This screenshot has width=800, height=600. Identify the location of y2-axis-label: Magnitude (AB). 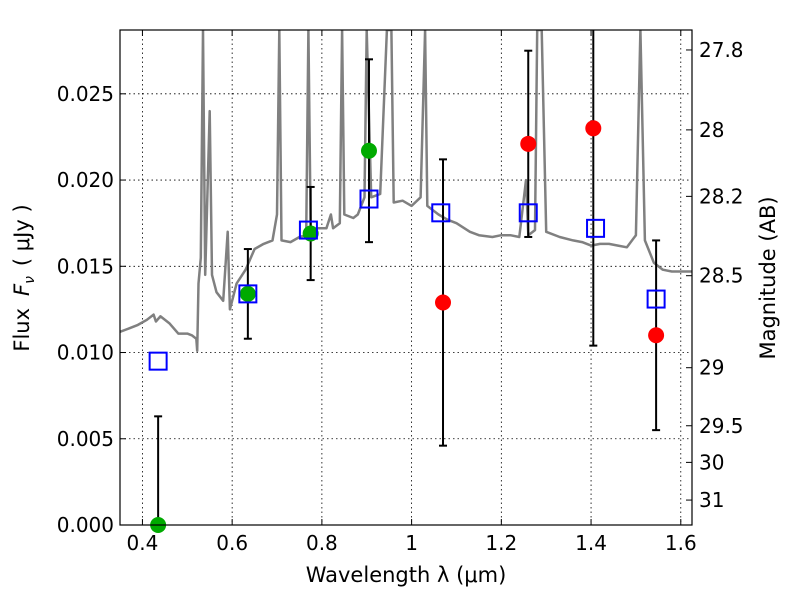
(768, 277).